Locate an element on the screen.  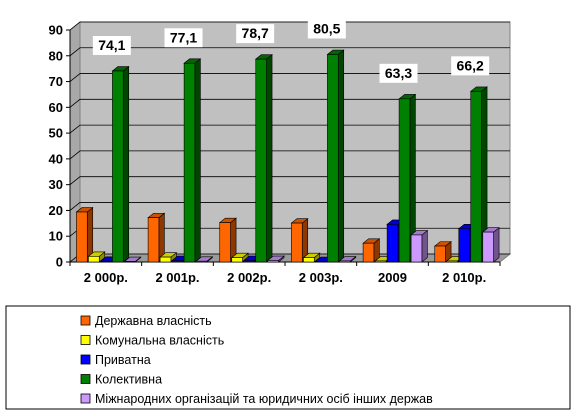
y-tick-label: 20 is located at coordinates (56, 210).